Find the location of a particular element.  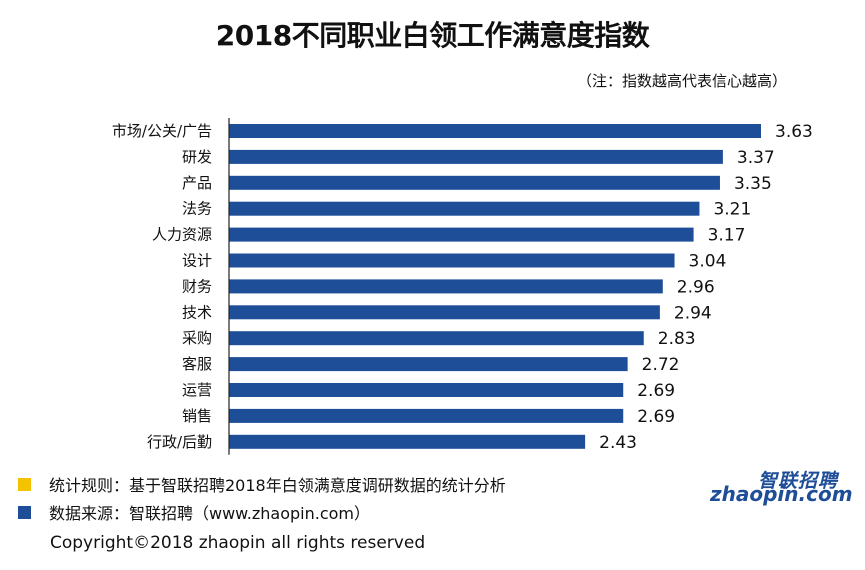

value-label: 3.37 is located at coordinates (756, 158).